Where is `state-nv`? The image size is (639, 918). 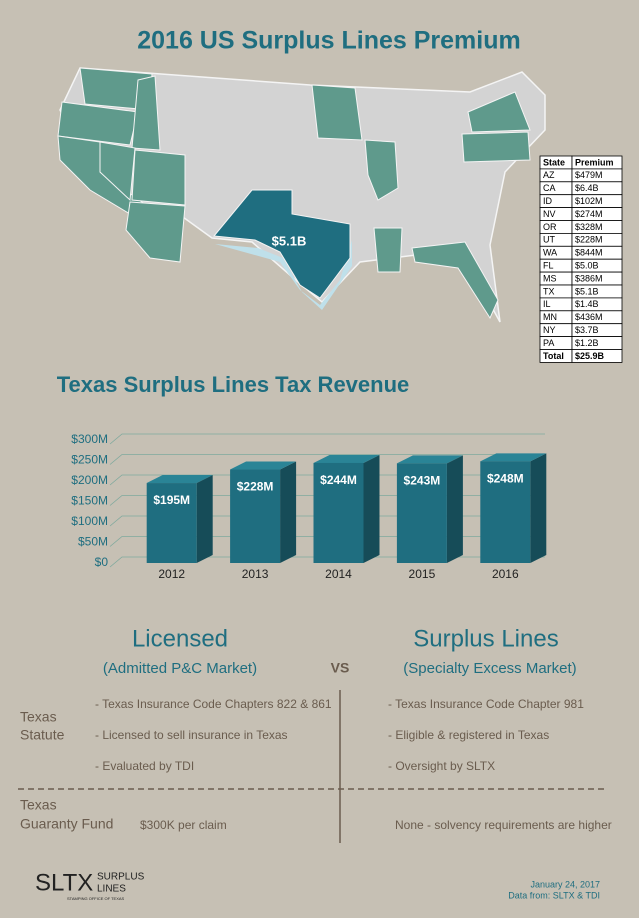
state-nv is located at coordinates (117, 171).